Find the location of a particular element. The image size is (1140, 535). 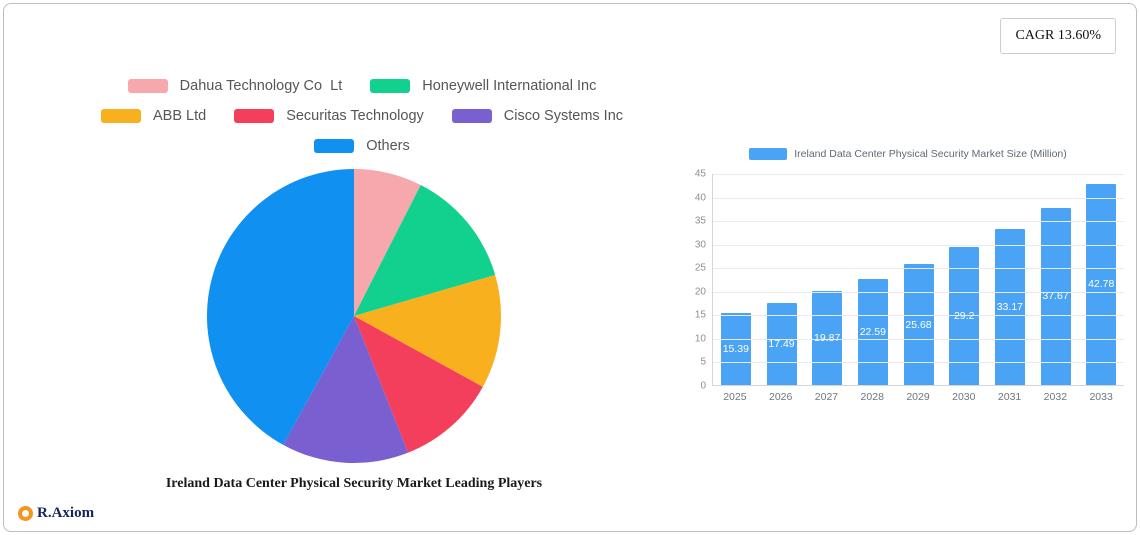

pie-chart is located at coordinates (354, 316).